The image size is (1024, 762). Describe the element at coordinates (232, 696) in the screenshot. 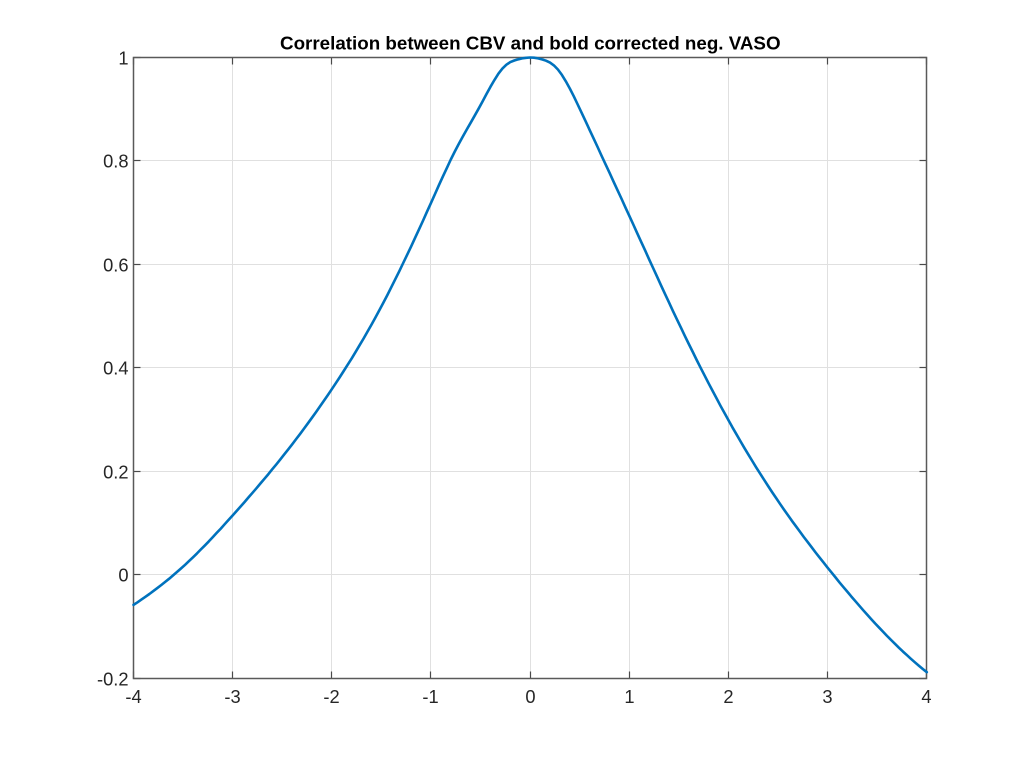

I see `svg-text: -3` at that location.